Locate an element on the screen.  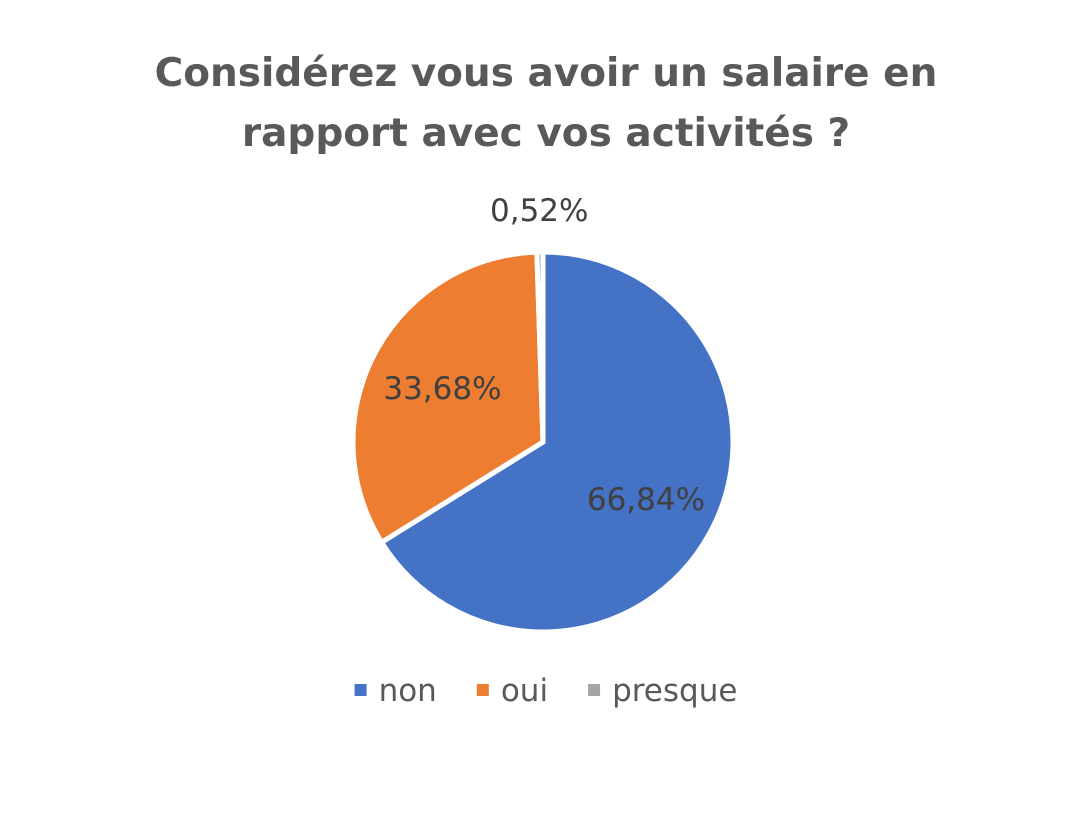
legend-marker-non is located at coordinates (360, 690).